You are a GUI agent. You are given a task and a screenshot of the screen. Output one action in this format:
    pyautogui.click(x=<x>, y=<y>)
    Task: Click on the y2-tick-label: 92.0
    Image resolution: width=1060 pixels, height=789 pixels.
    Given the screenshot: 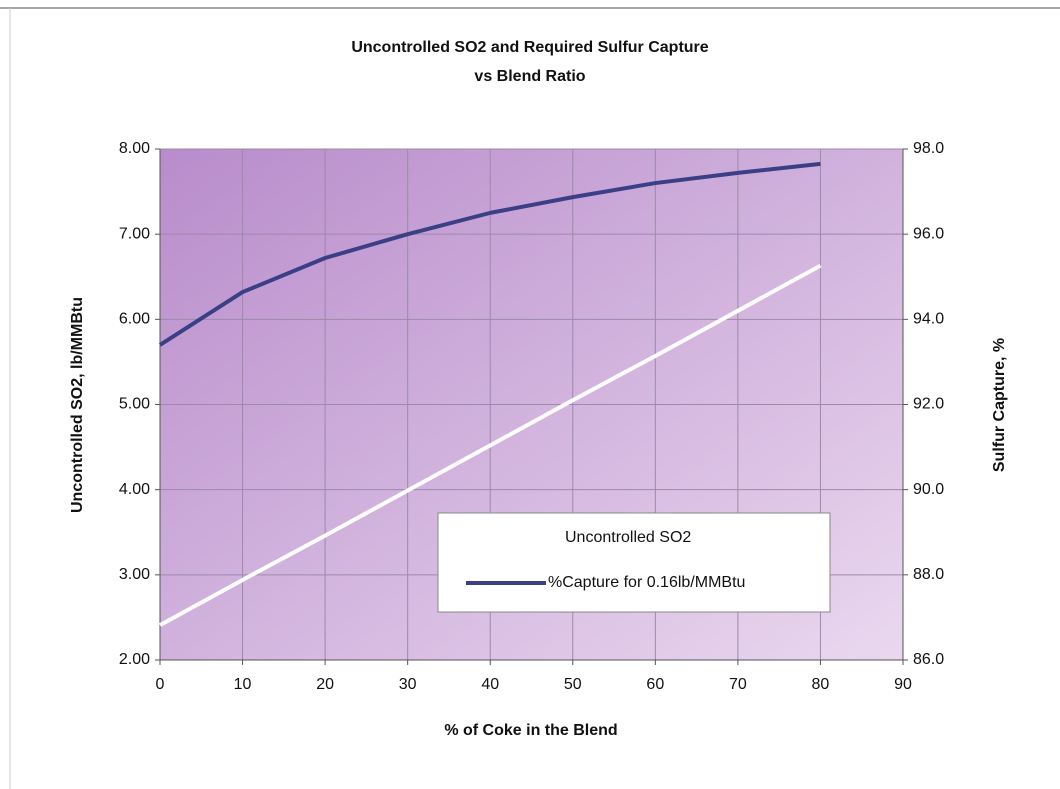 What is the action you would take?
    pyautogui.click(x=928, y=404)
    